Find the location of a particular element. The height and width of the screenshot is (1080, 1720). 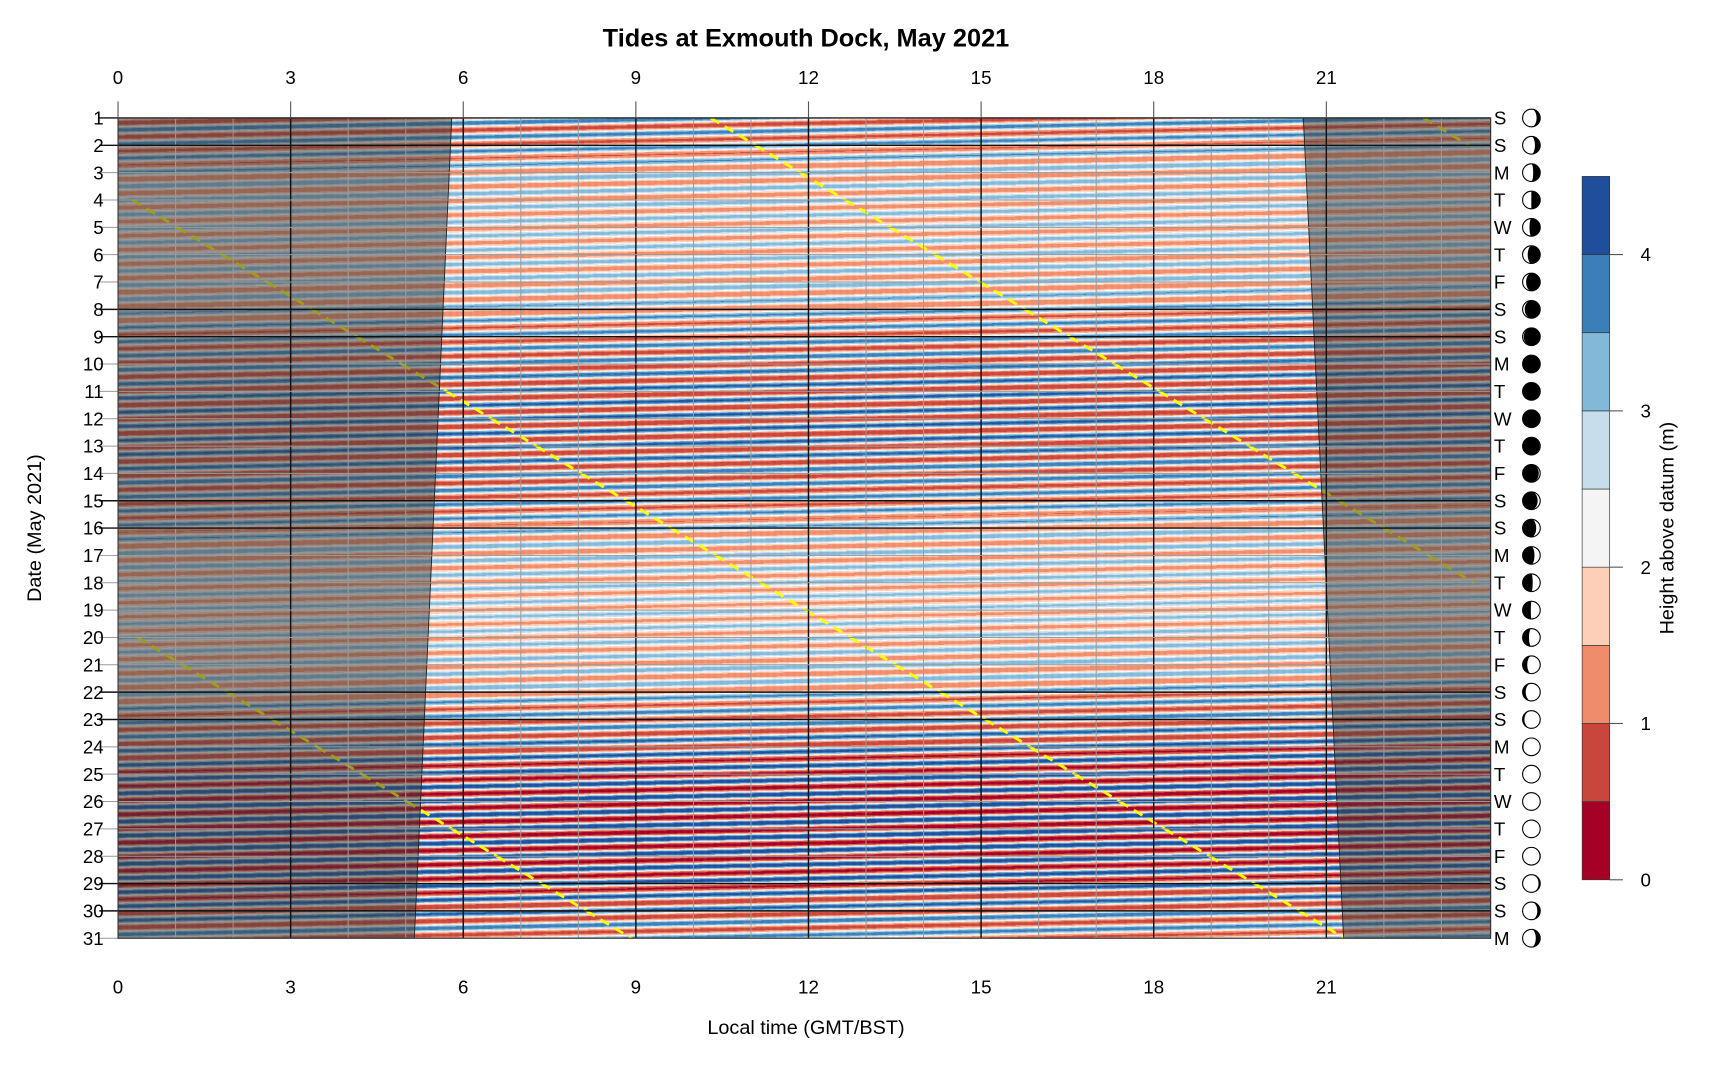

x-tick-label-bottom: 12 is located at coordinates (808, 986).